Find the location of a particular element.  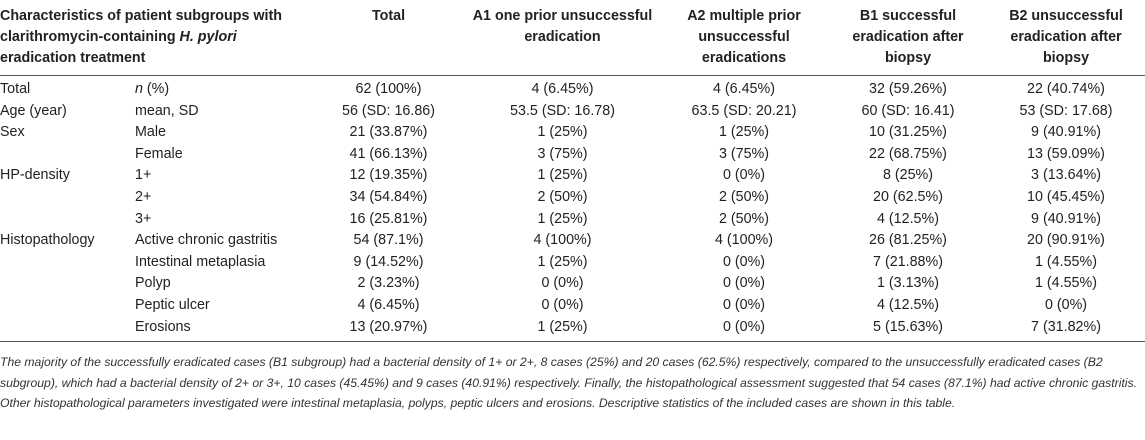

header-total: Total is located at coordinates (388, 16).